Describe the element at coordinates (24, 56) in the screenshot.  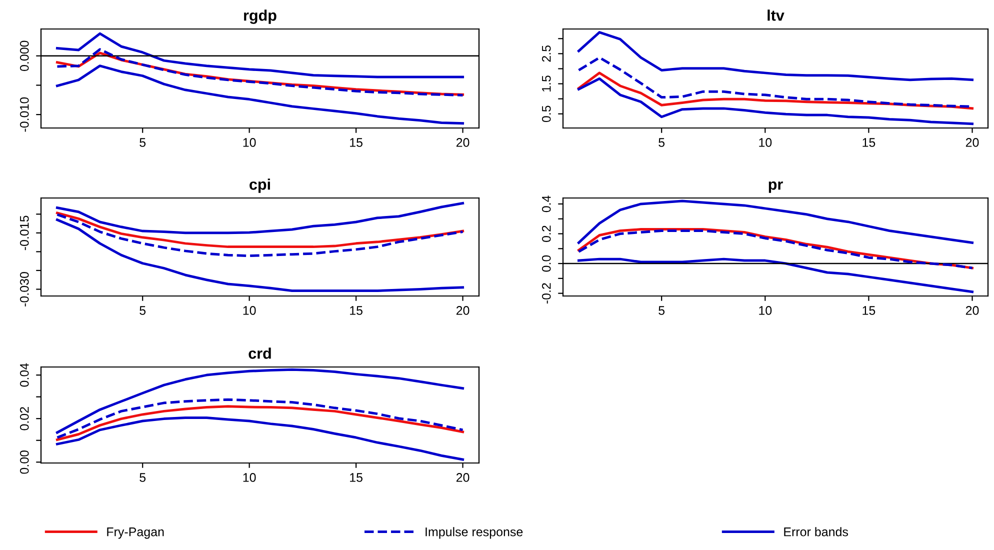
I see `y-tick-label: 0.000` at that location.